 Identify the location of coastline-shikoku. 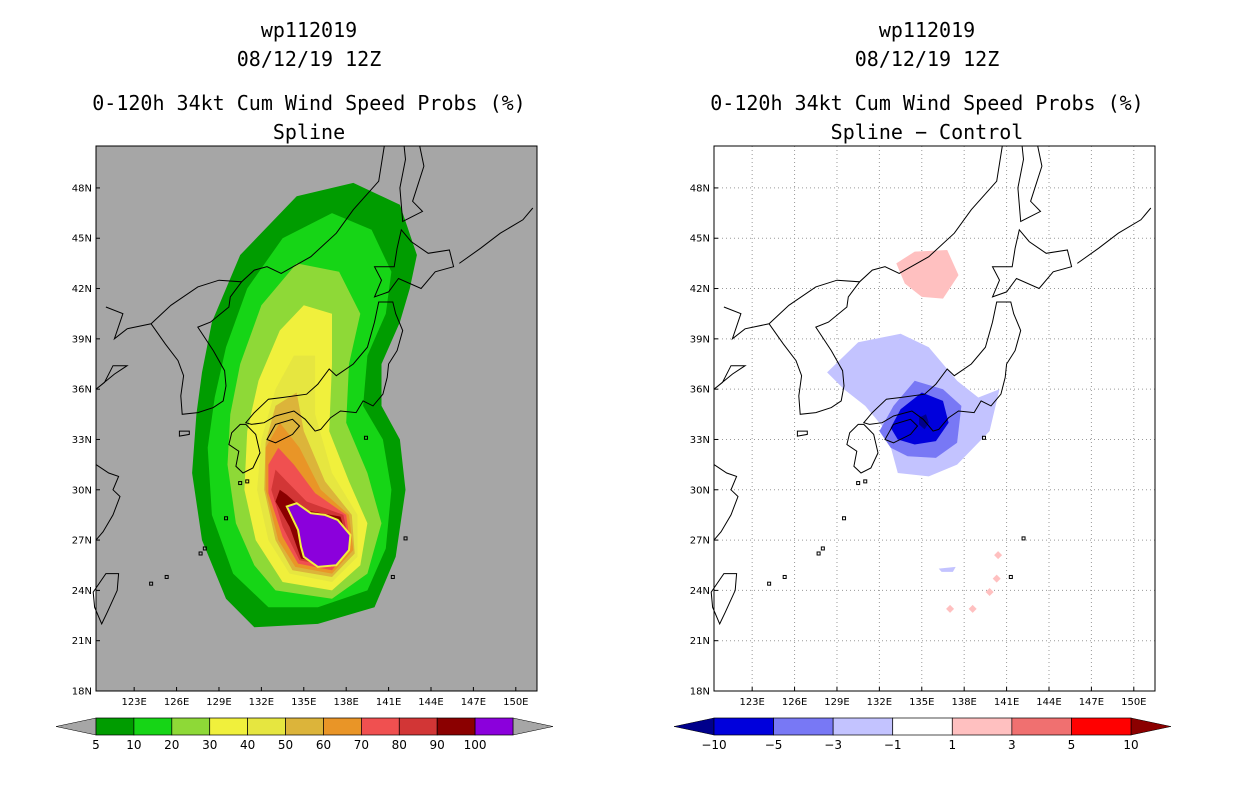
(283, 431).